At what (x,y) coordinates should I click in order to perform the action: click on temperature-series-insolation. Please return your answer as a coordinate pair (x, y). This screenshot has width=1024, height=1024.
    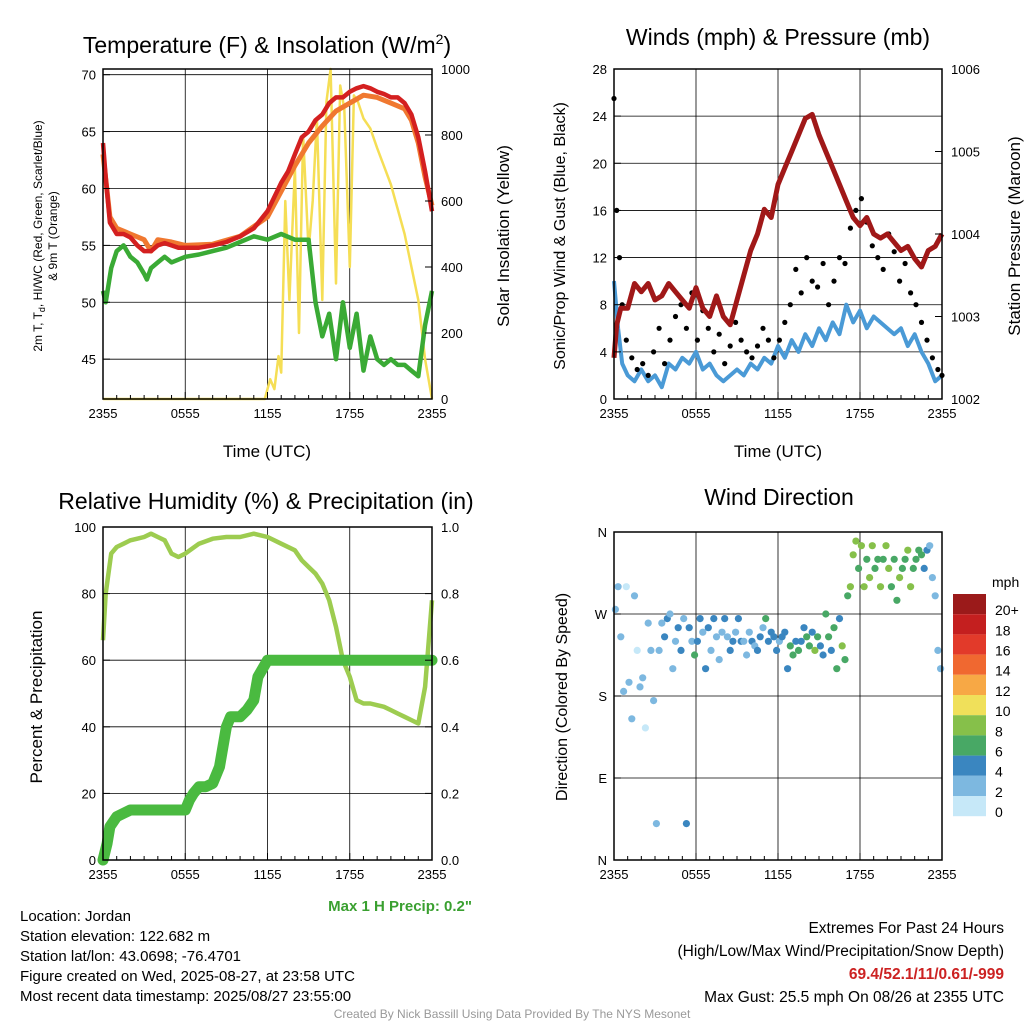
    Looking at the image, I should click on (268, 234).